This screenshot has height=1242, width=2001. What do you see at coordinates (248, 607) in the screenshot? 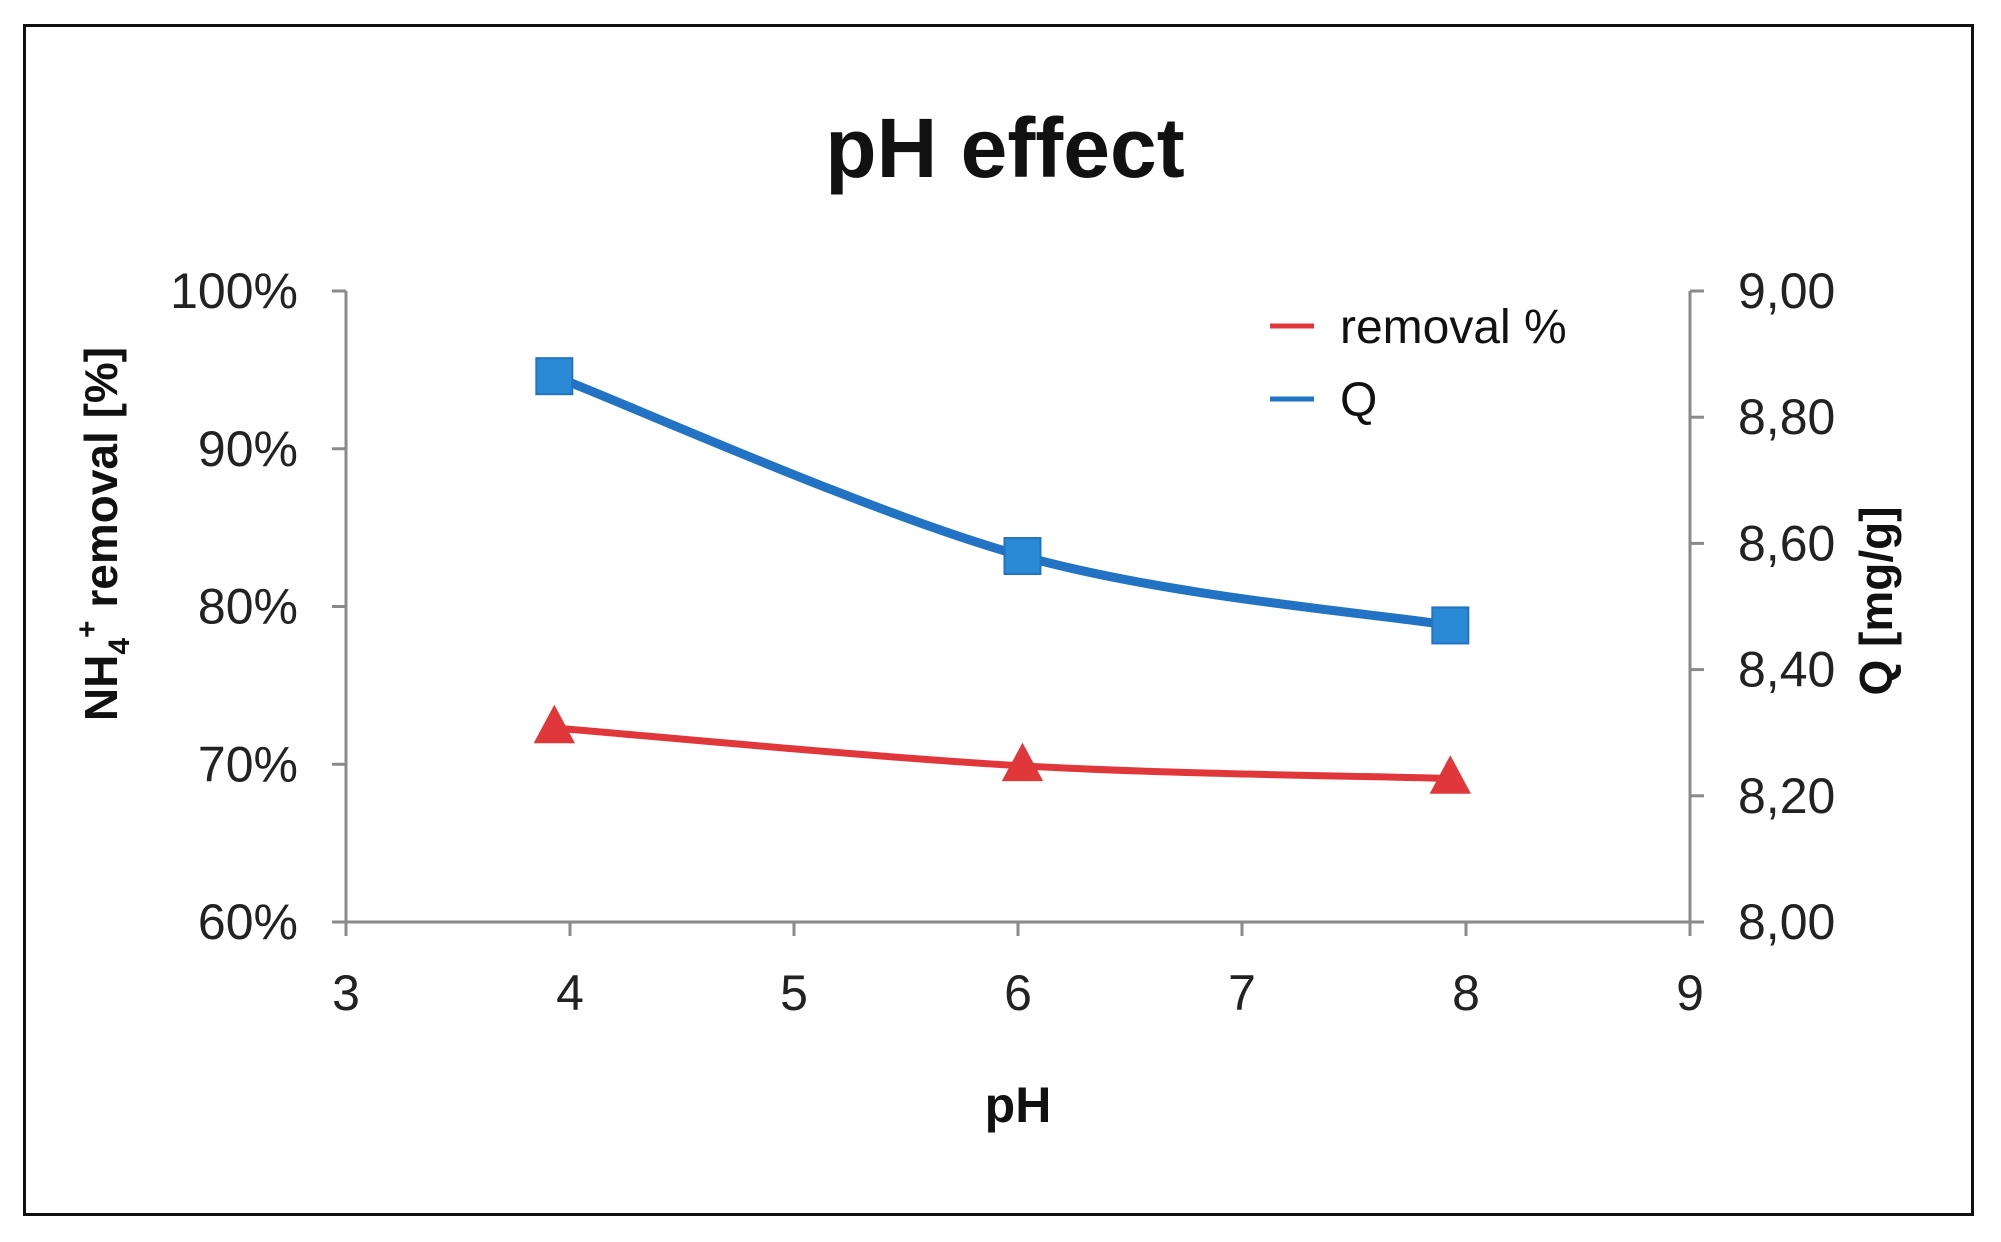
I see `y-left-tick-label: 80%` at bounding box center [248, 607].